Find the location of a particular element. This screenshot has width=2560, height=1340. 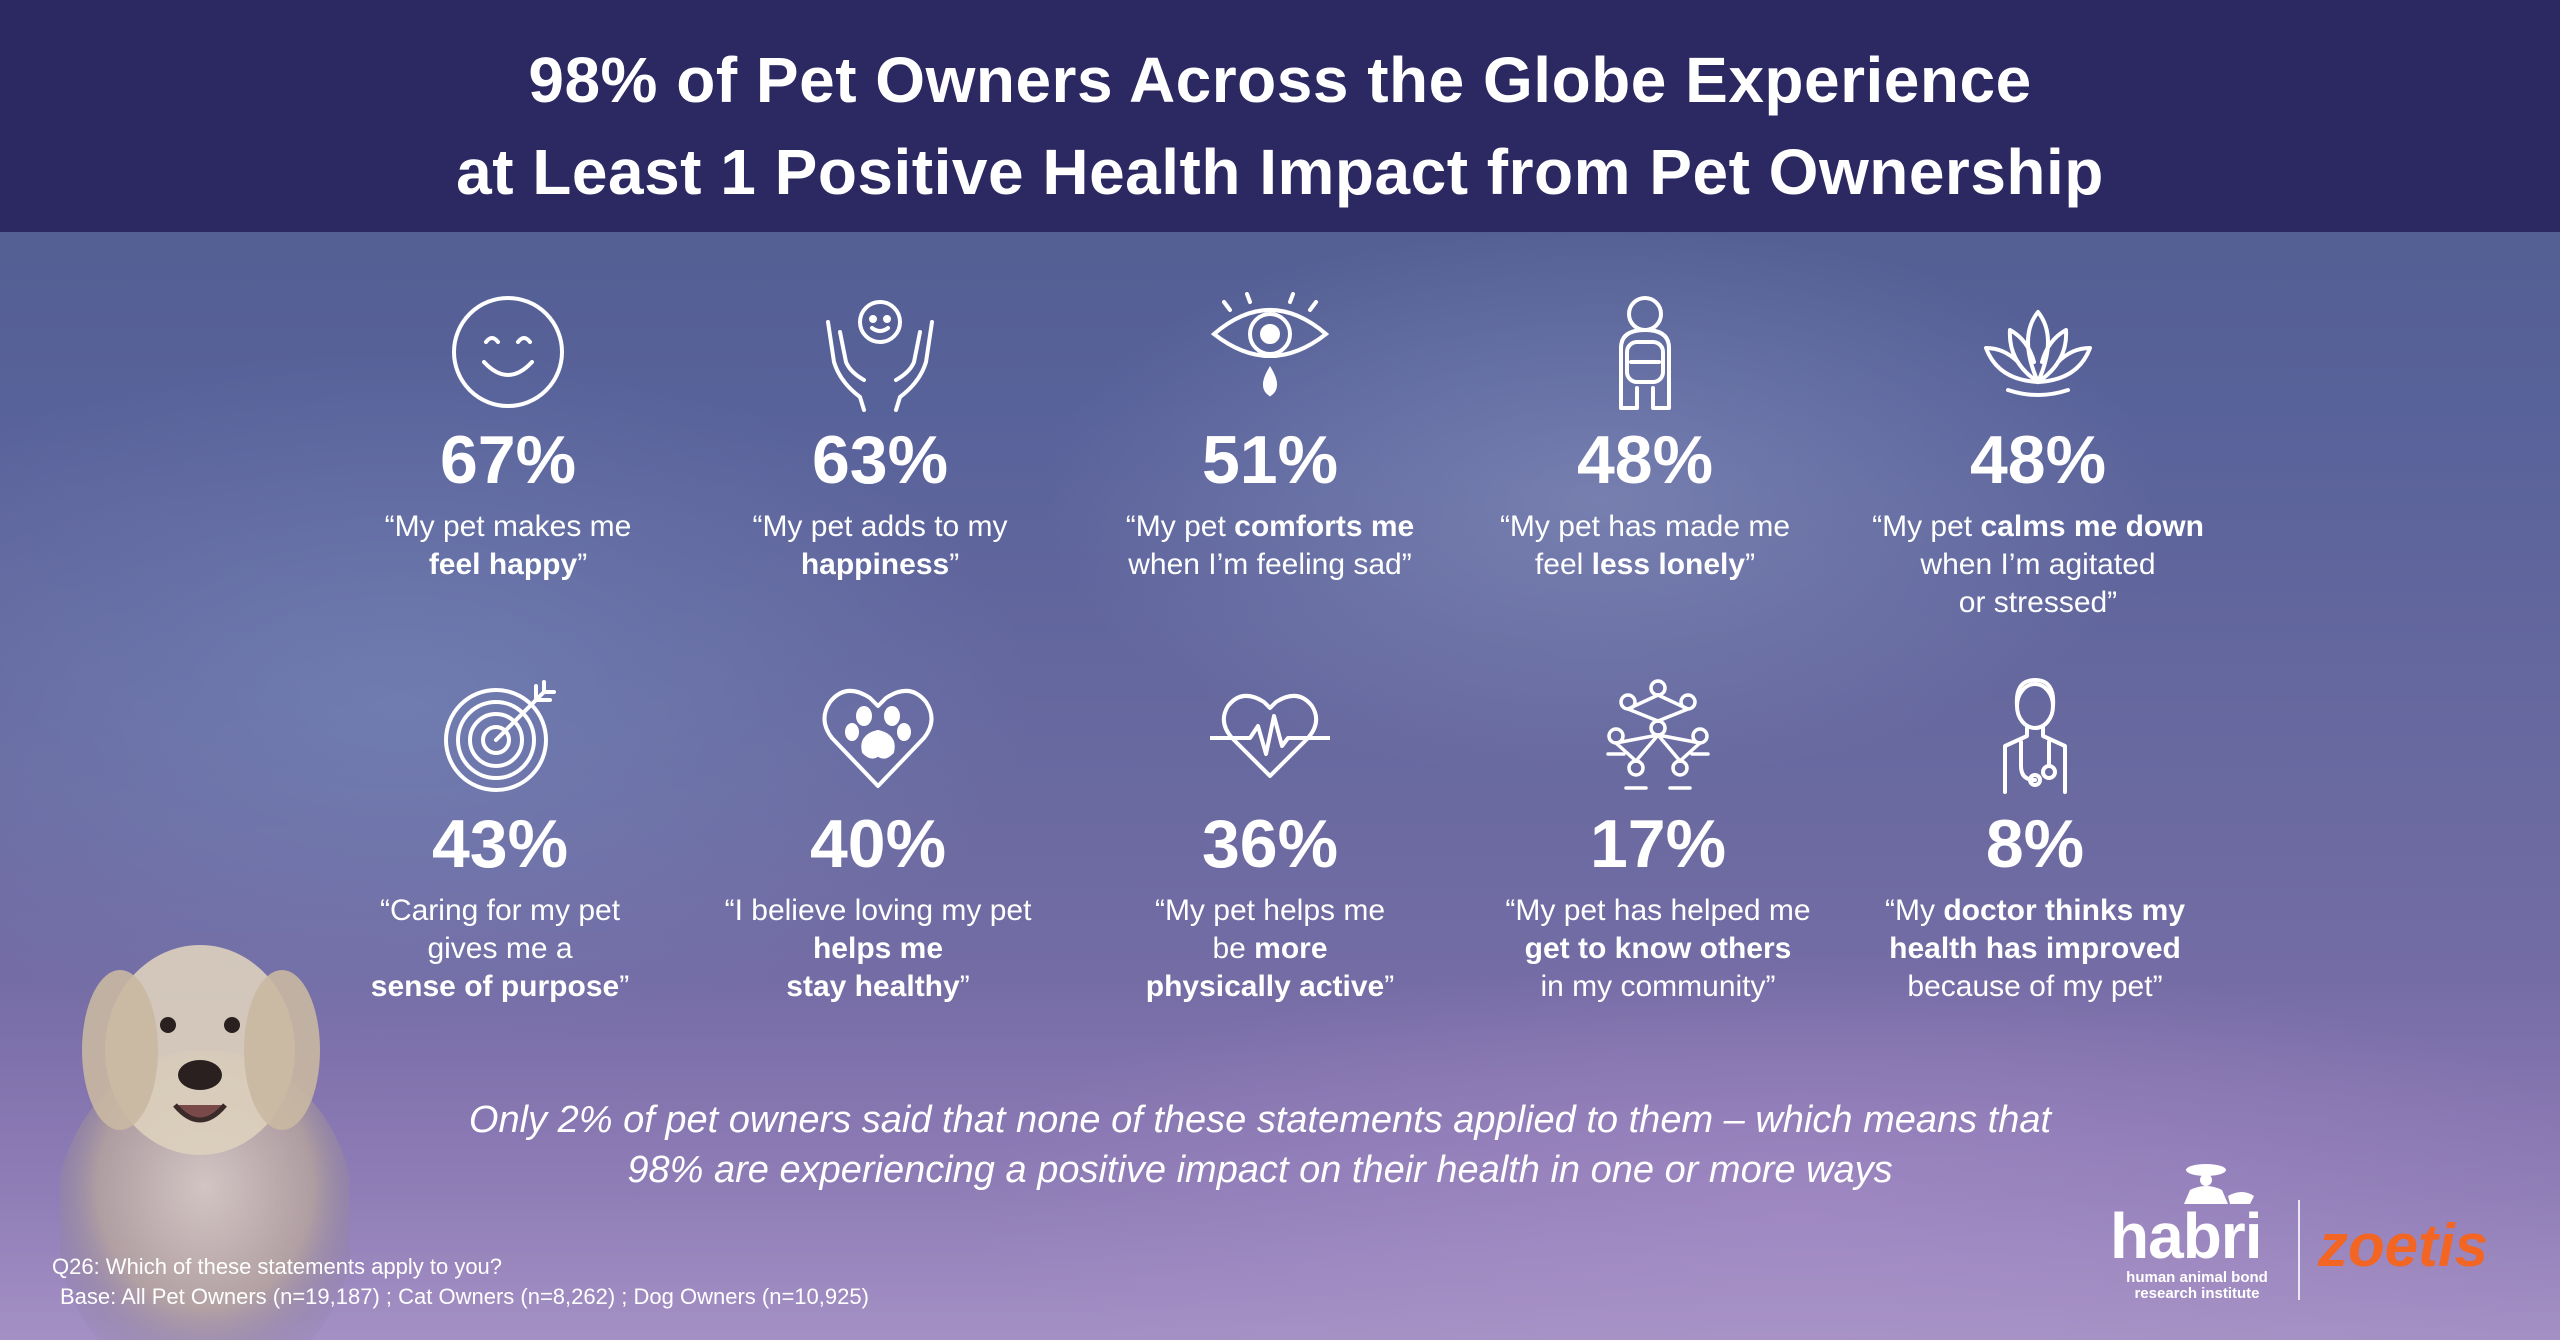

quote-bold: doctor thinks my is located at coordinates (2064, 910).